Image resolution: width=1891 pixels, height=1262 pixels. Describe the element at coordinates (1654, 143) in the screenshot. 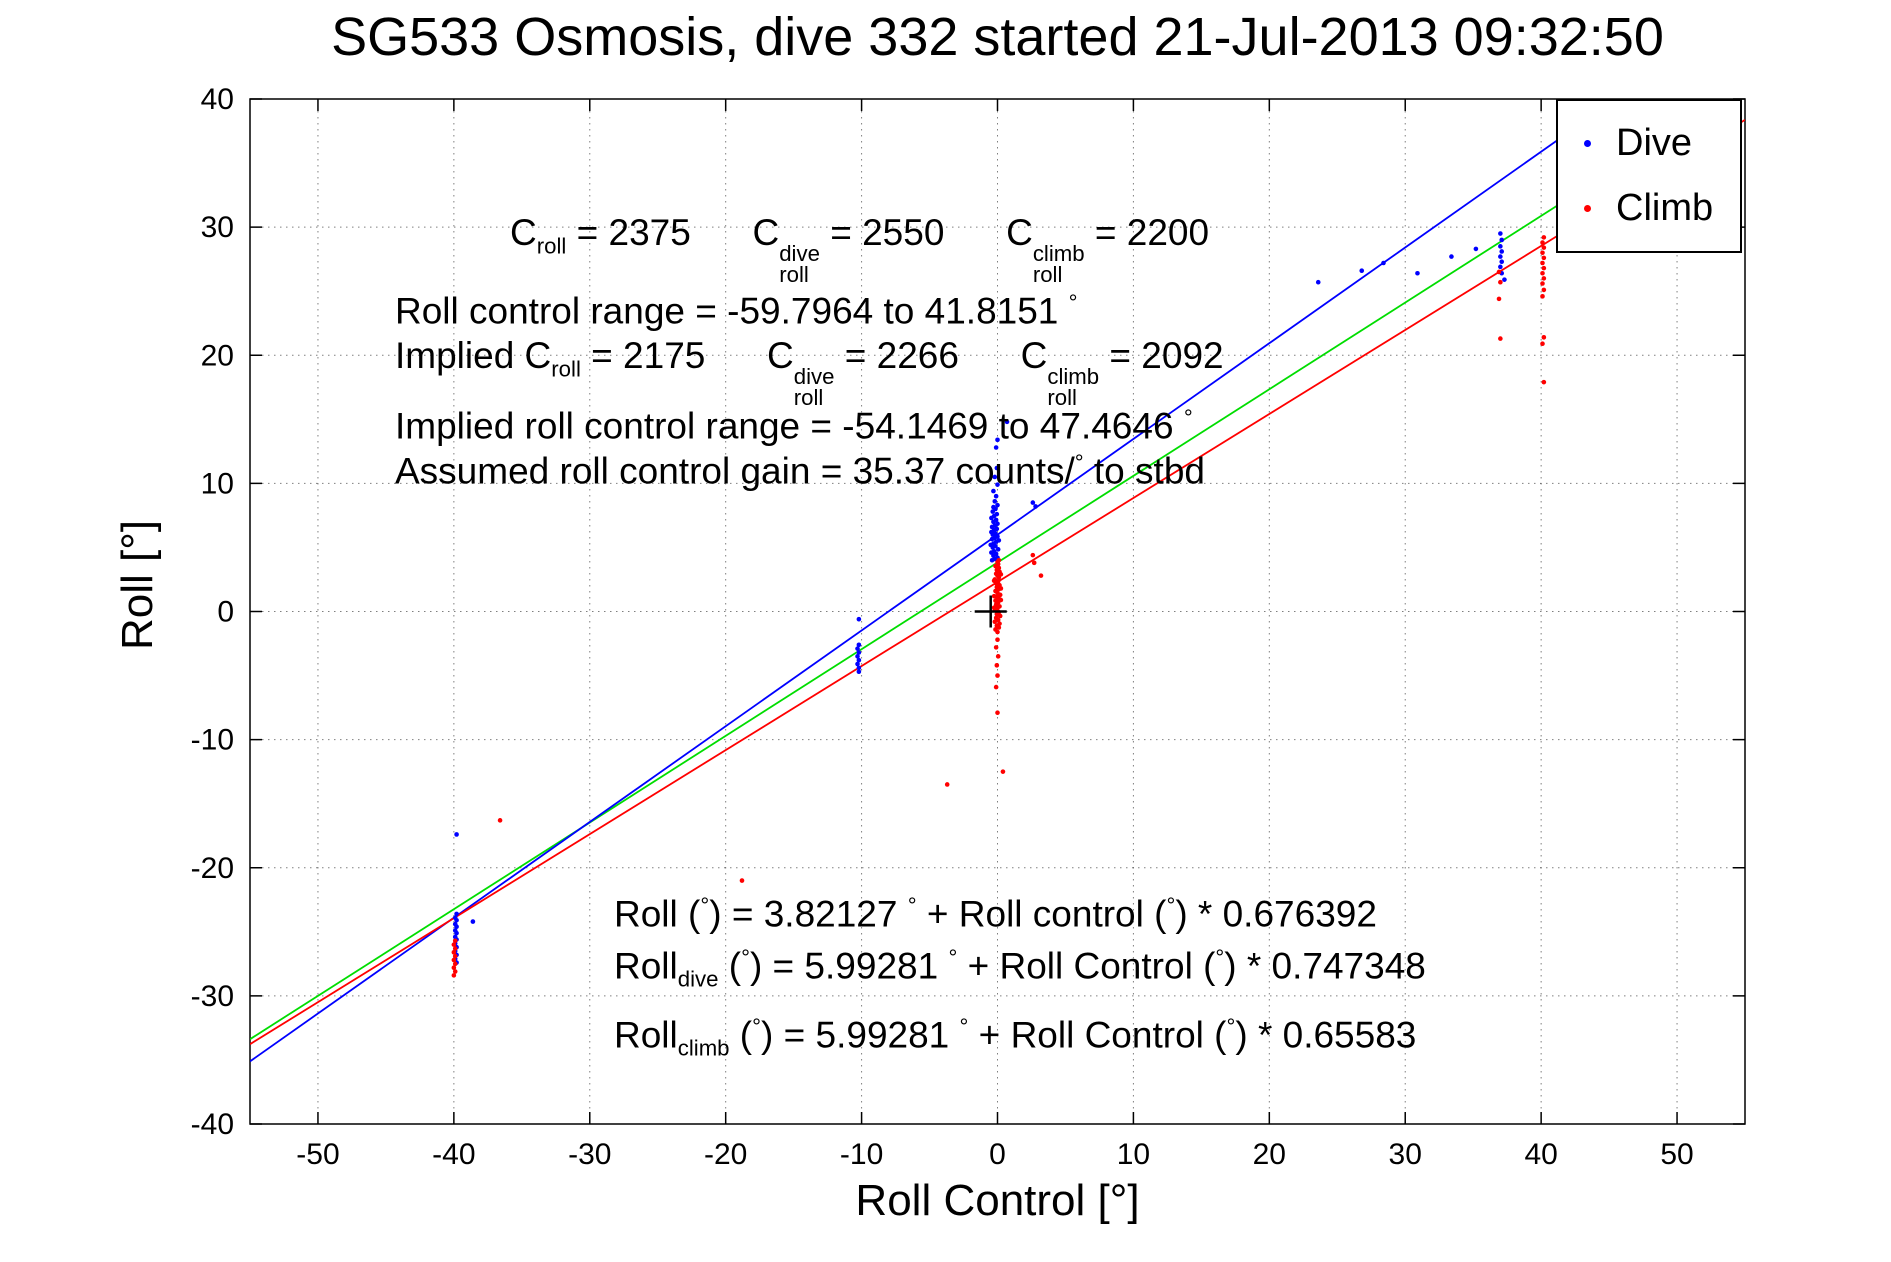

I see `legend-label-dive: Dive` at that location.